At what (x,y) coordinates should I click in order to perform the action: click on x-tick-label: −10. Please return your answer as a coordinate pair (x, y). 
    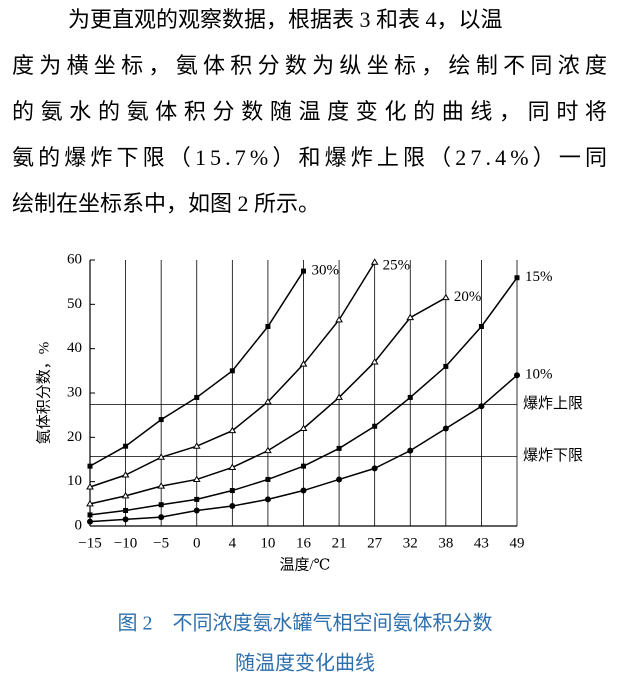
    Looking at the image, I should click on (125, 543).